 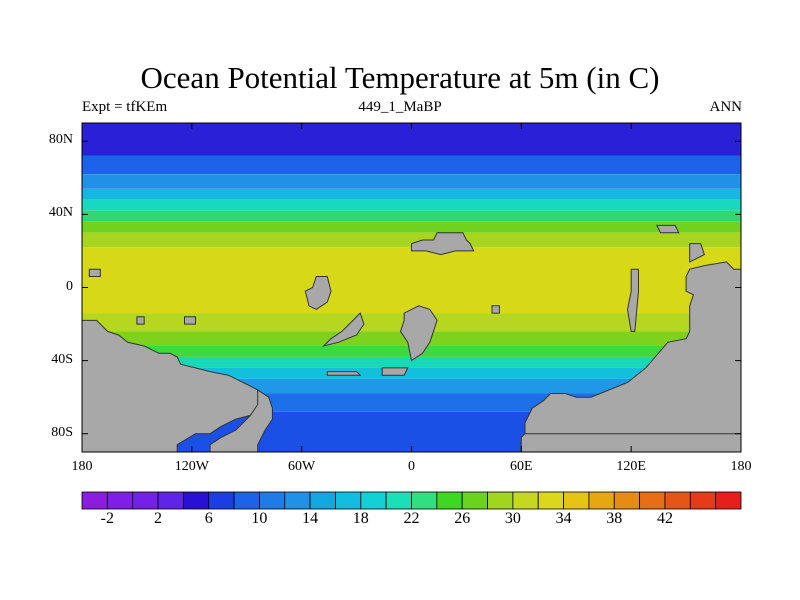 I want to click on colorbar-label: -2, so click(x=107, y=518).